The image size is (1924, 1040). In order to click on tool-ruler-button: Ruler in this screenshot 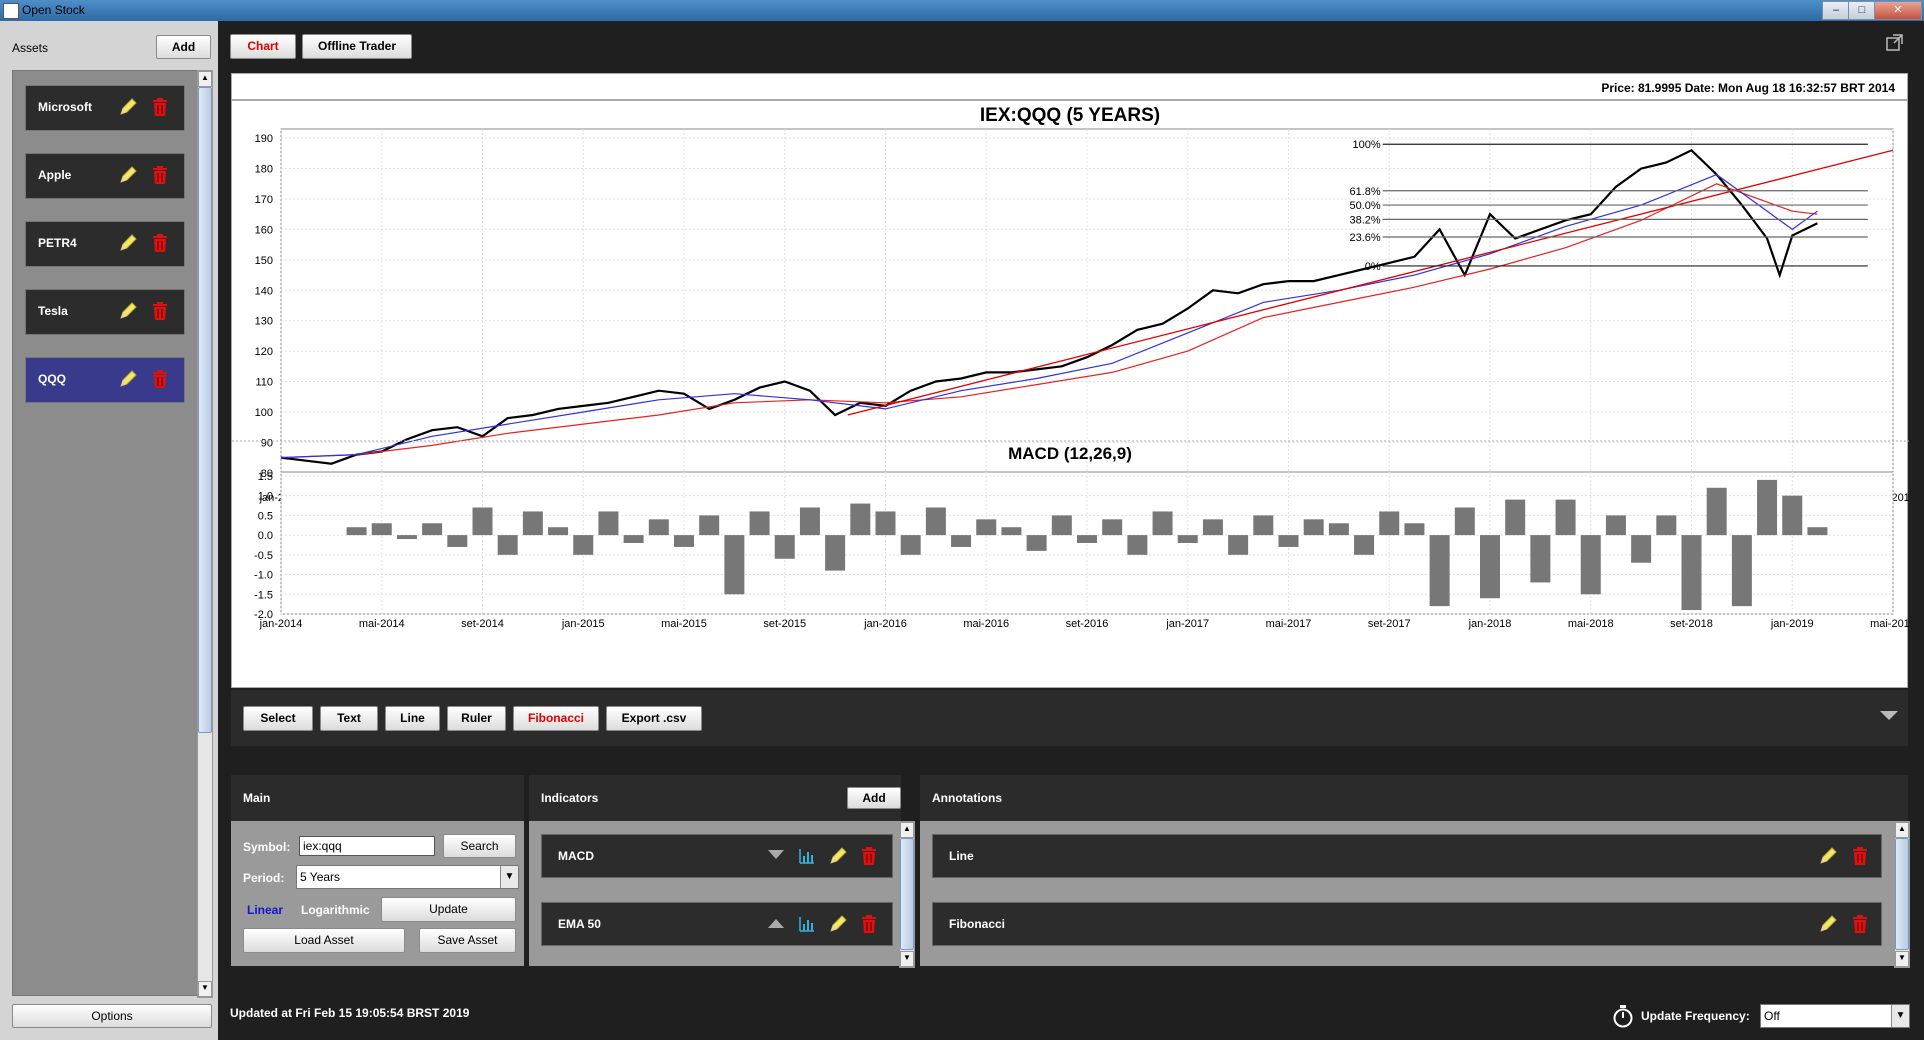, I will do `click(476, 718)`.